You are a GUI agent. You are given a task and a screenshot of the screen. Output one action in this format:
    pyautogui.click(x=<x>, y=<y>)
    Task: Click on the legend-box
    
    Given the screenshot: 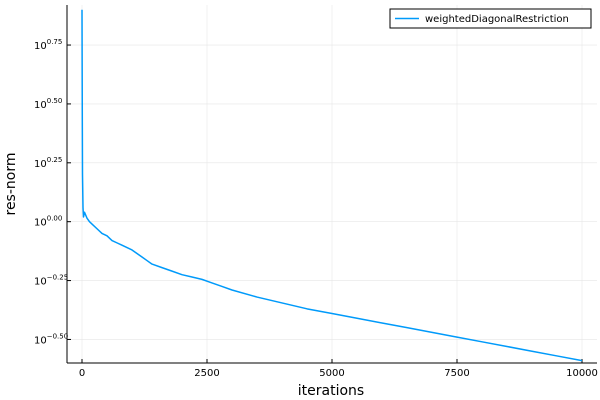 What is the action you would take?
    pyautogui.click(x=490, y=18)
    